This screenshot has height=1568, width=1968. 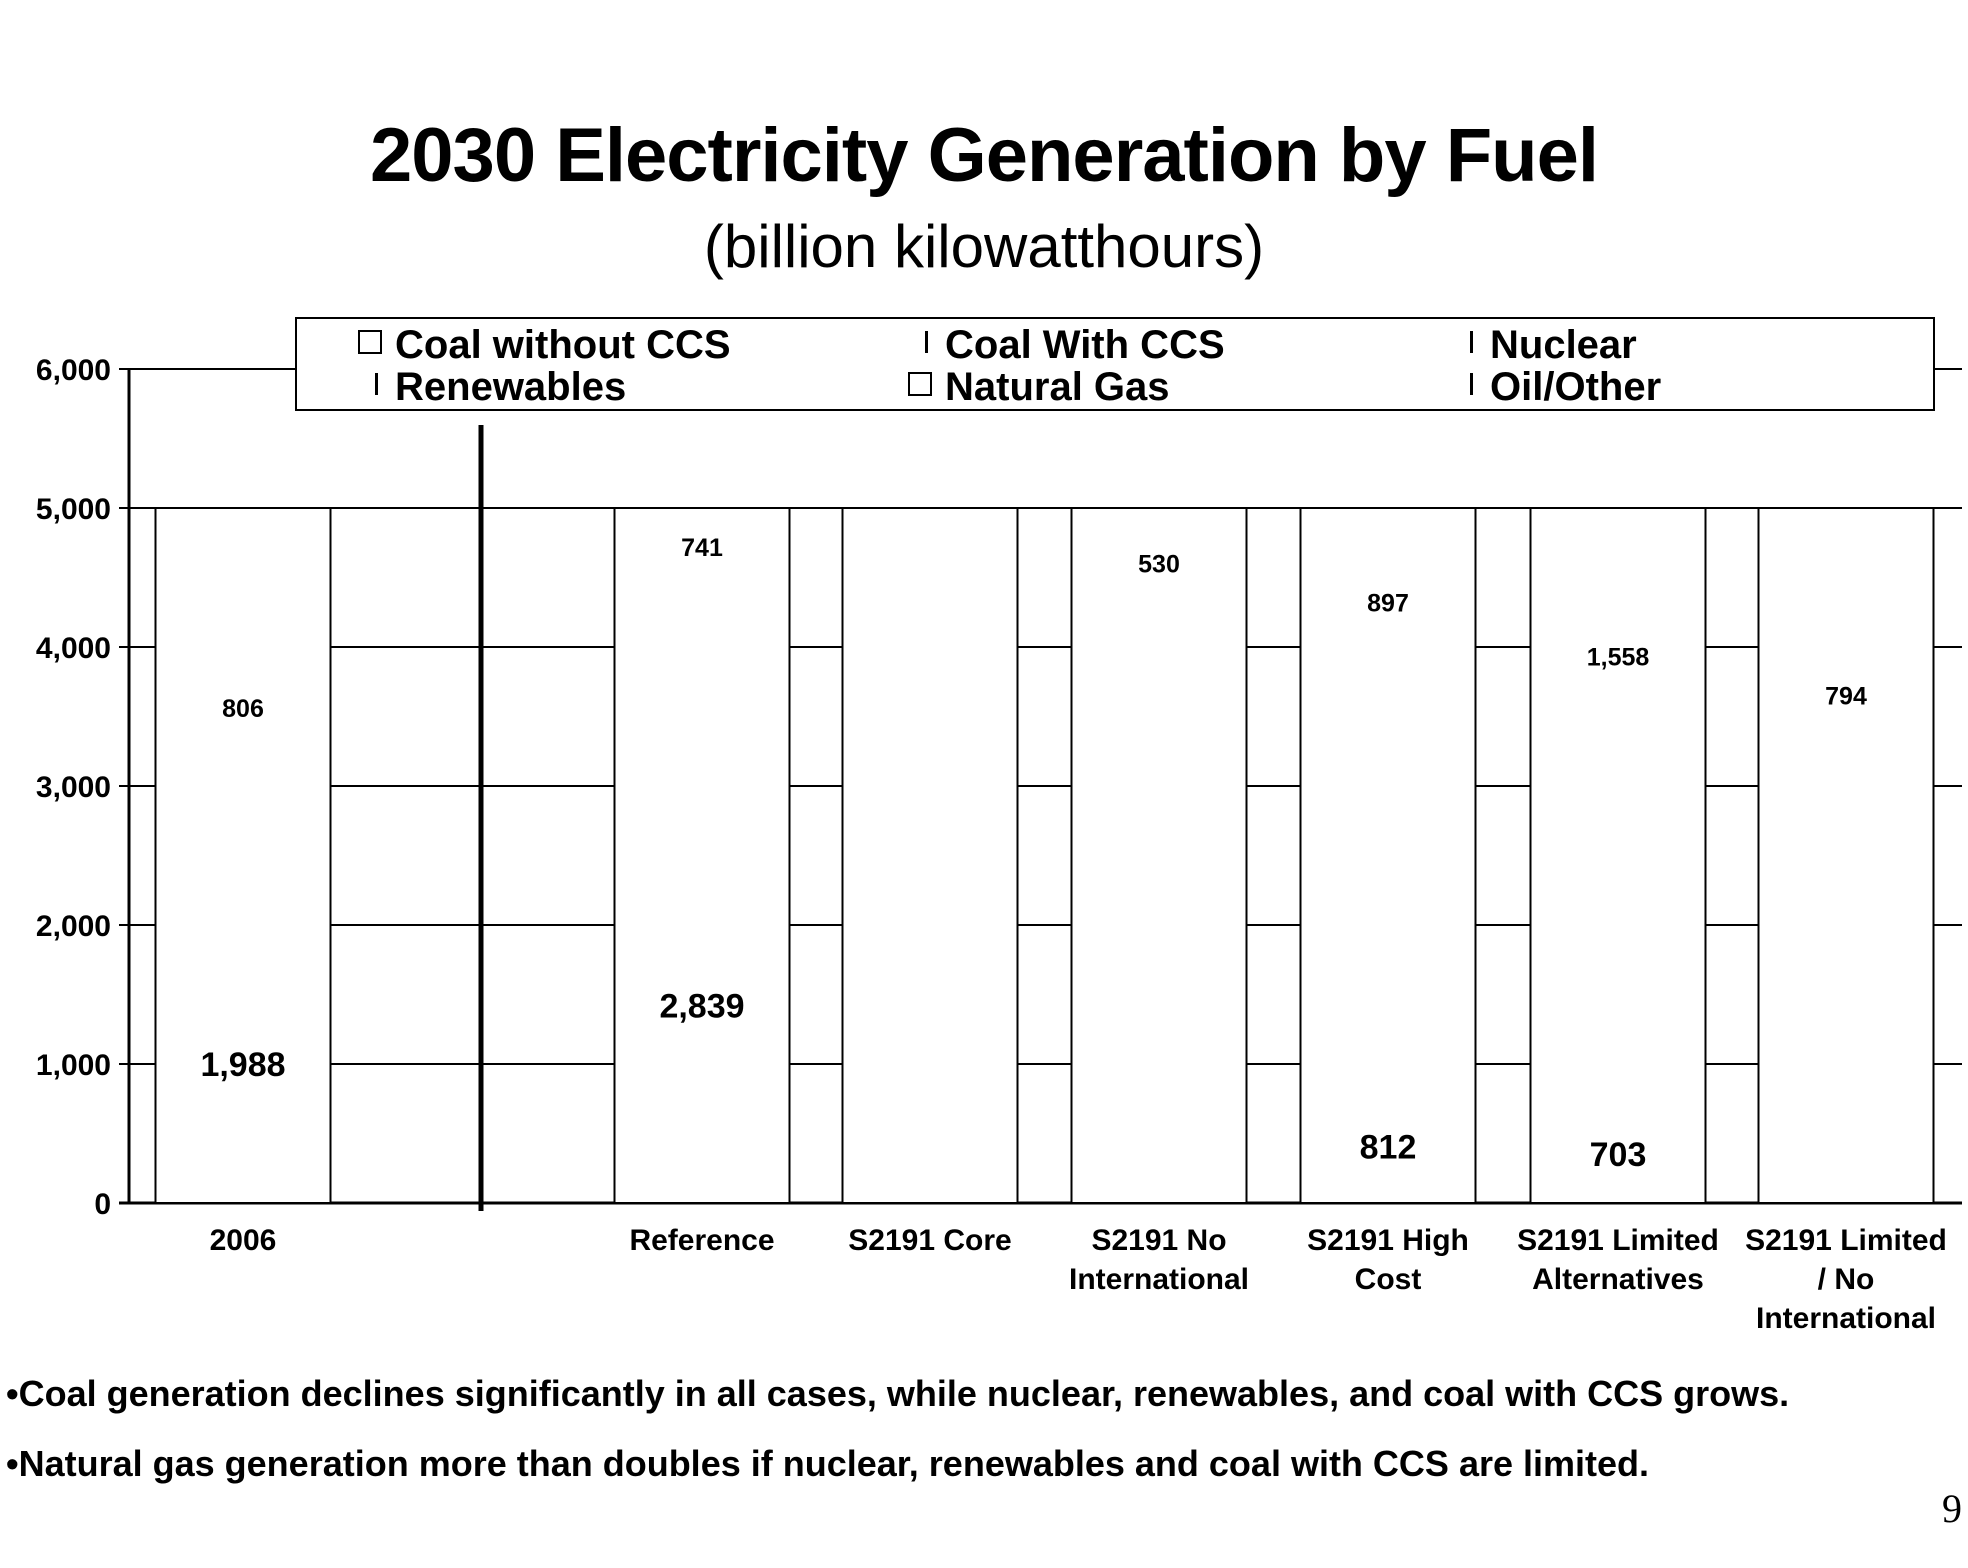 What do you see at coordinates (243, 1240) in the screenshot?
I see `x-tick-label: 2006` at bounding box center [243, 1240].